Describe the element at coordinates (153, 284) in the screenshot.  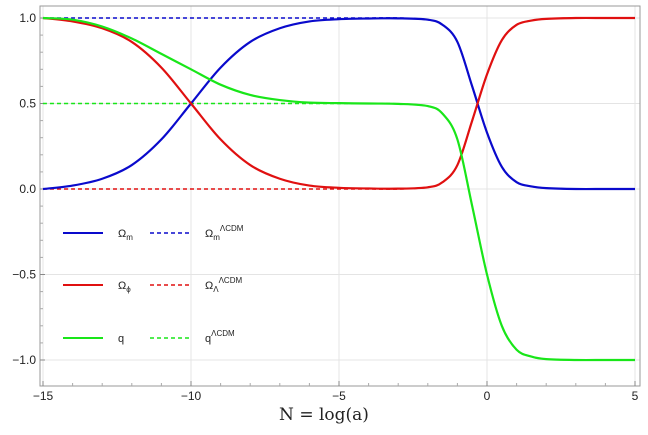
I see `legend: Ωm ΩmΛCDM Ωϕ ΩΛΛCDM q qΛCDM` at that location.